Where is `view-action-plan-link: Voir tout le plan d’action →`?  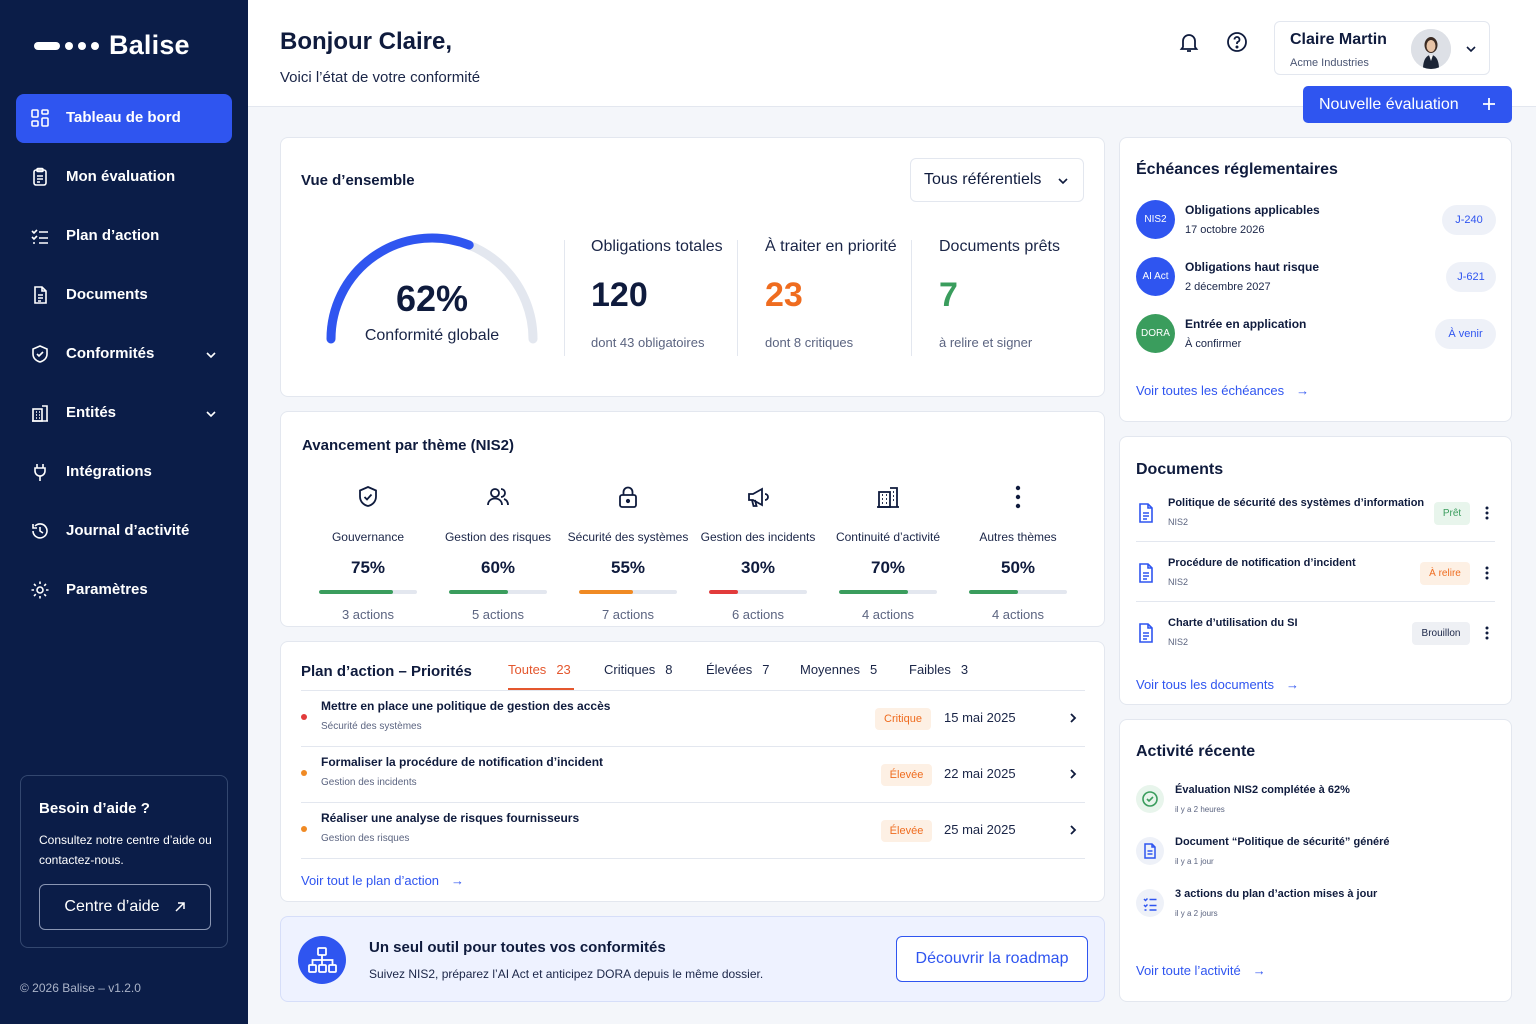 view-action-plan-link: Voir tout le plan d’action → is located at coordinates (382, 880).